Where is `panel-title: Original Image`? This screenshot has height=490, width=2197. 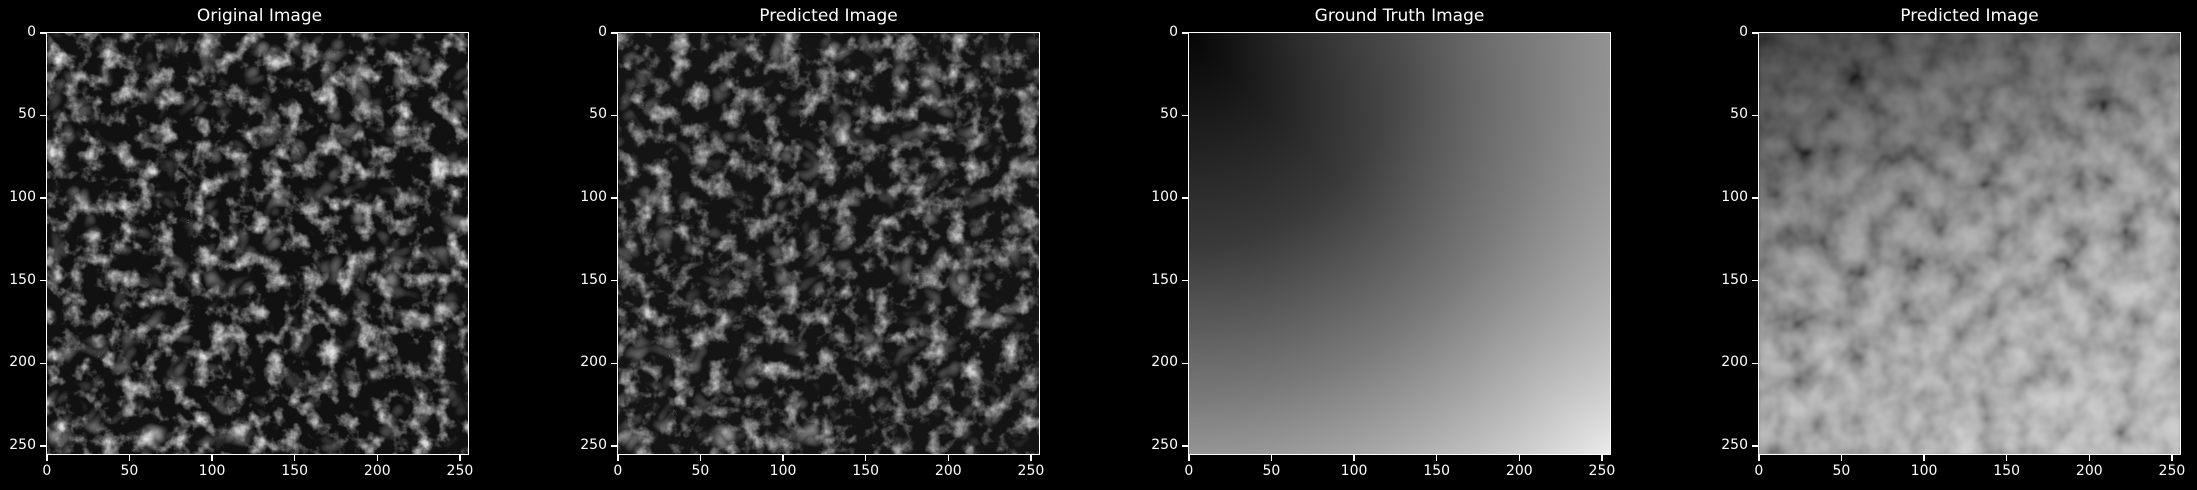 panel-title: Original Image is located at coordinates (259, 16).